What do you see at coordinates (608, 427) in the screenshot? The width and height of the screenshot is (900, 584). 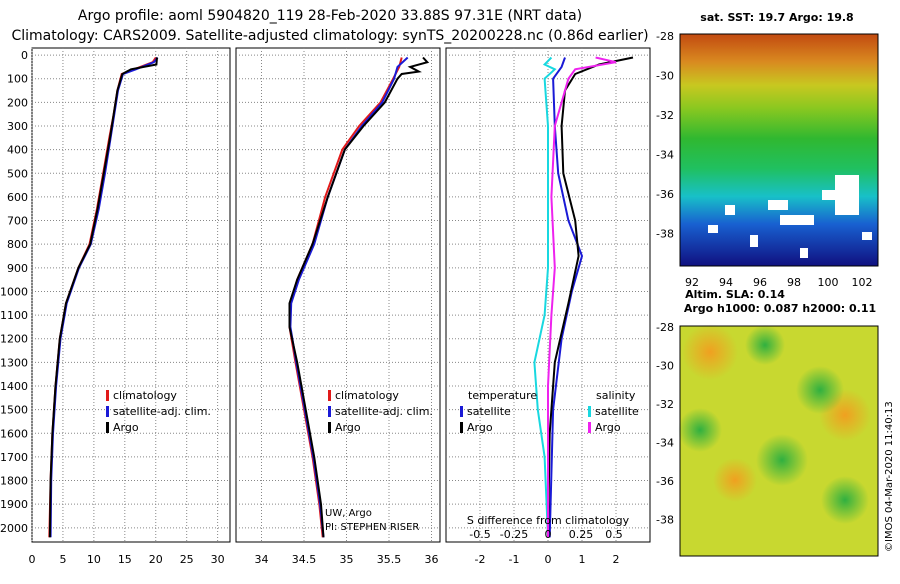 I see `legend-label-sal-argo: Argo` at bounding box center [608, 427].